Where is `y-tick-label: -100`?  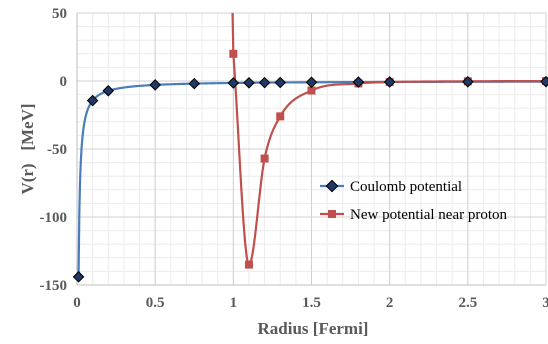 y-tick-label: -100 is located at coordinates (54, 218).